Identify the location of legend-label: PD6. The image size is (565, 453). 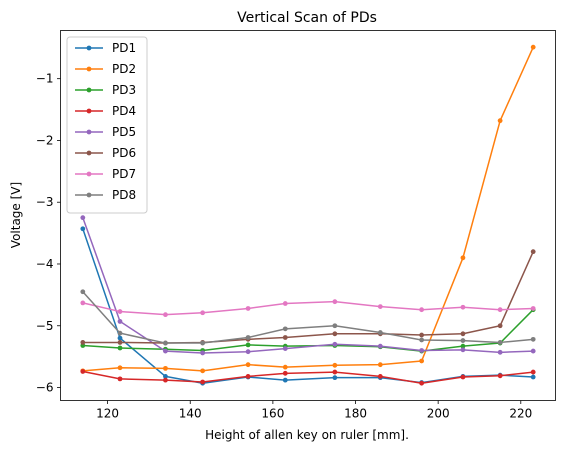
(124, 153).